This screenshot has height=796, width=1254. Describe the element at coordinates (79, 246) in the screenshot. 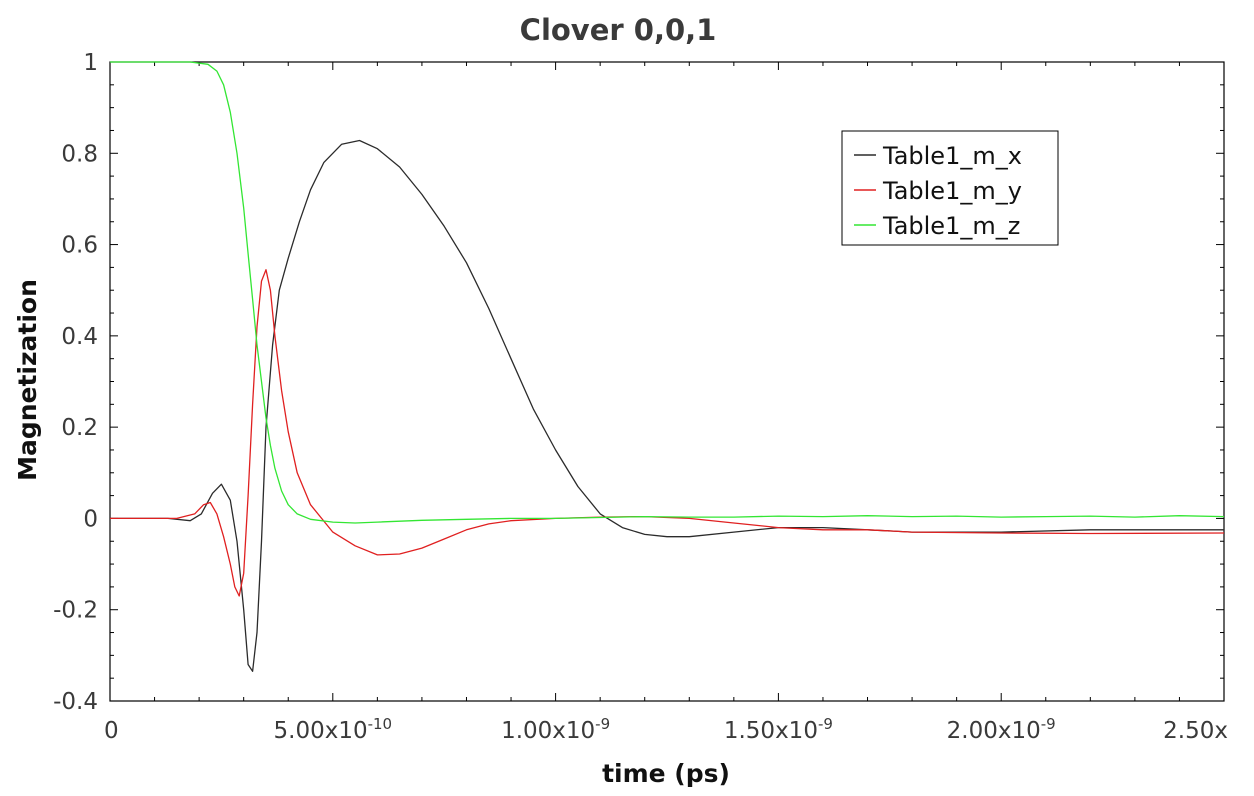

I see `y-tick-label: 0.6` at that location.